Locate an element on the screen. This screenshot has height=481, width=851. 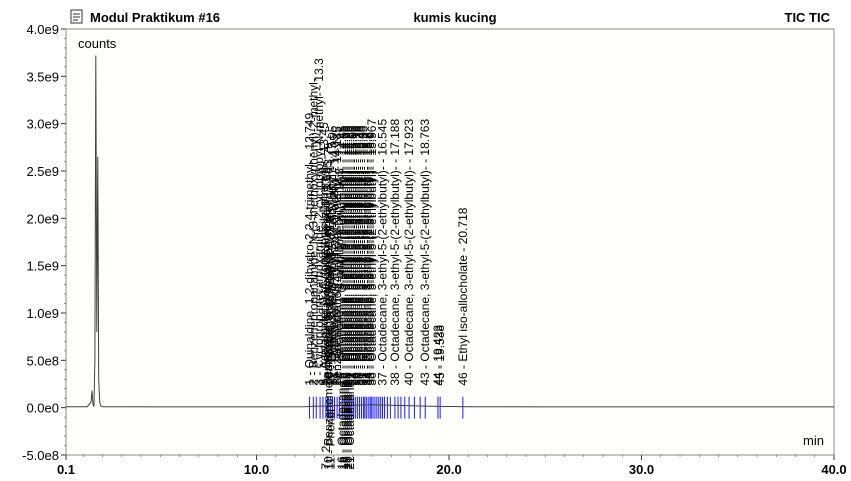
peak-annotation-lower: 18 - Octadecane is located at coordinates (344, 425).